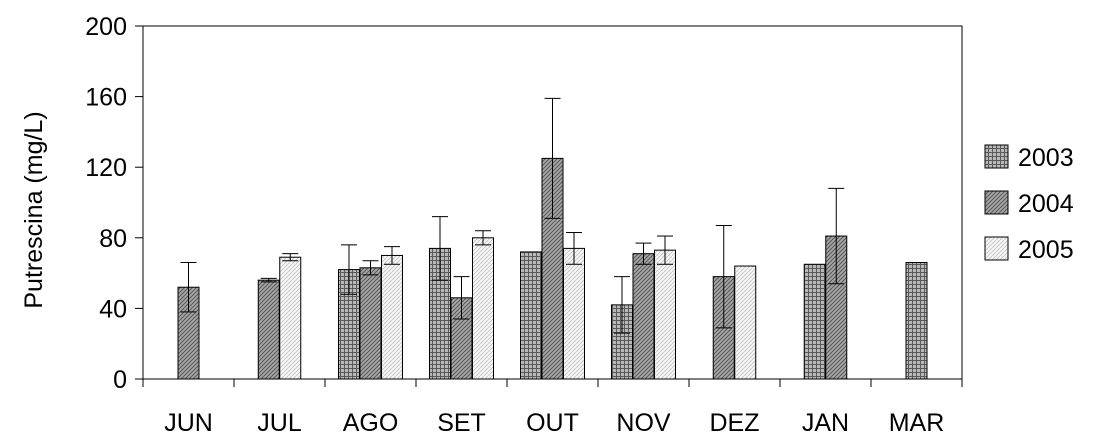 Image resolution: width=1094 pixels, height=439 pixels. I want to click on x-tick-label: SET, so click(461, 423).